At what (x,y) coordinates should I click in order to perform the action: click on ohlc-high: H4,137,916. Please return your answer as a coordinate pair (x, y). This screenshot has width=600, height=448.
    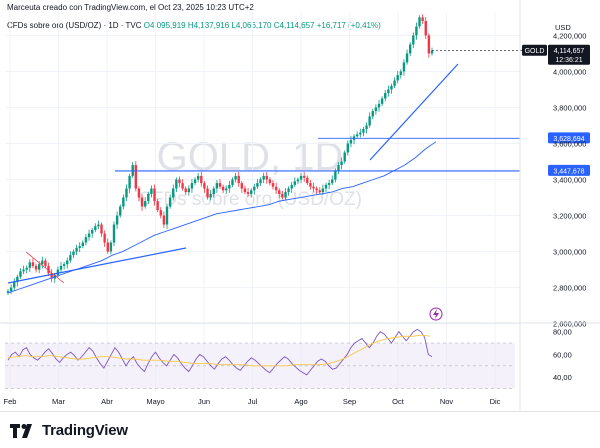
    Looking at the image, I should click on (208, 25).